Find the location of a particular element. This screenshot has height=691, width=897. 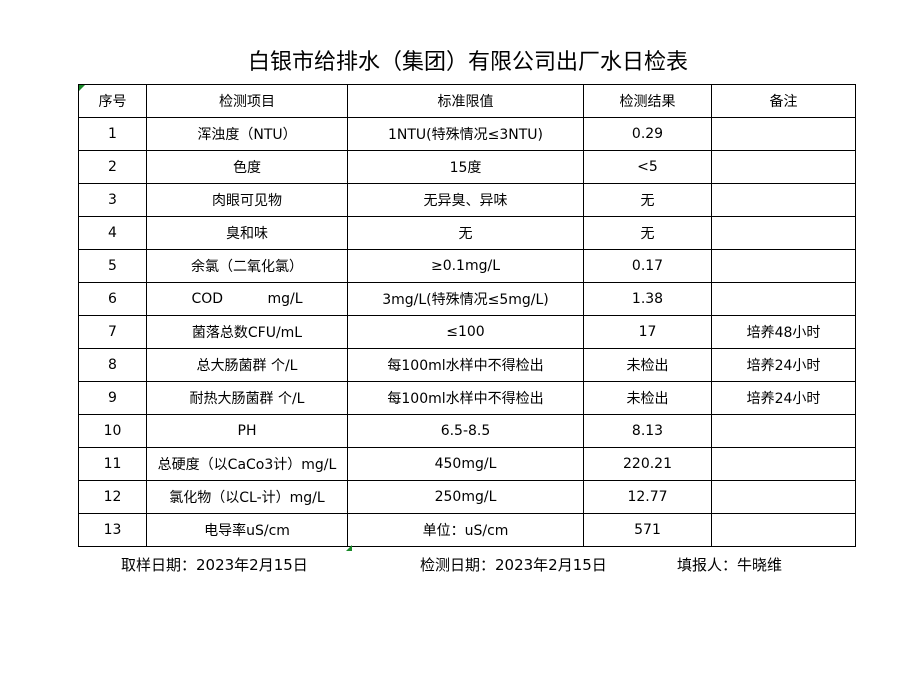

test-item-cell: 电导率uS/cm is located at coordinates (247, 530).